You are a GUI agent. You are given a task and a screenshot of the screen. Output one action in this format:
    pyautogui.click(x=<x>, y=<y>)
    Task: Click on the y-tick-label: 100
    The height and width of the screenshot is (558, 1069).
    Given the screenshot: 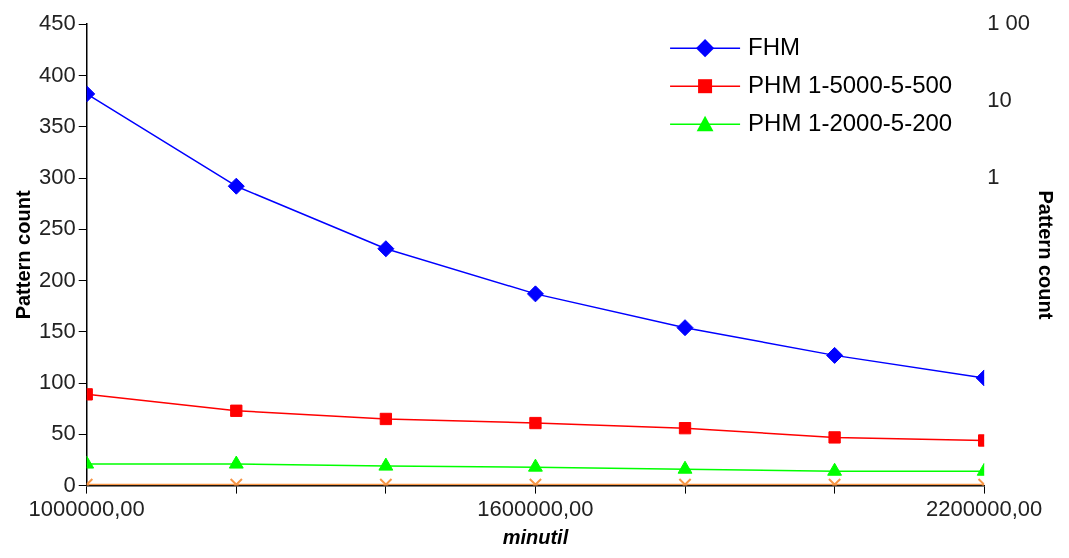 What is the action you would take?
    pyautogui.click(x=57, y=382)
    